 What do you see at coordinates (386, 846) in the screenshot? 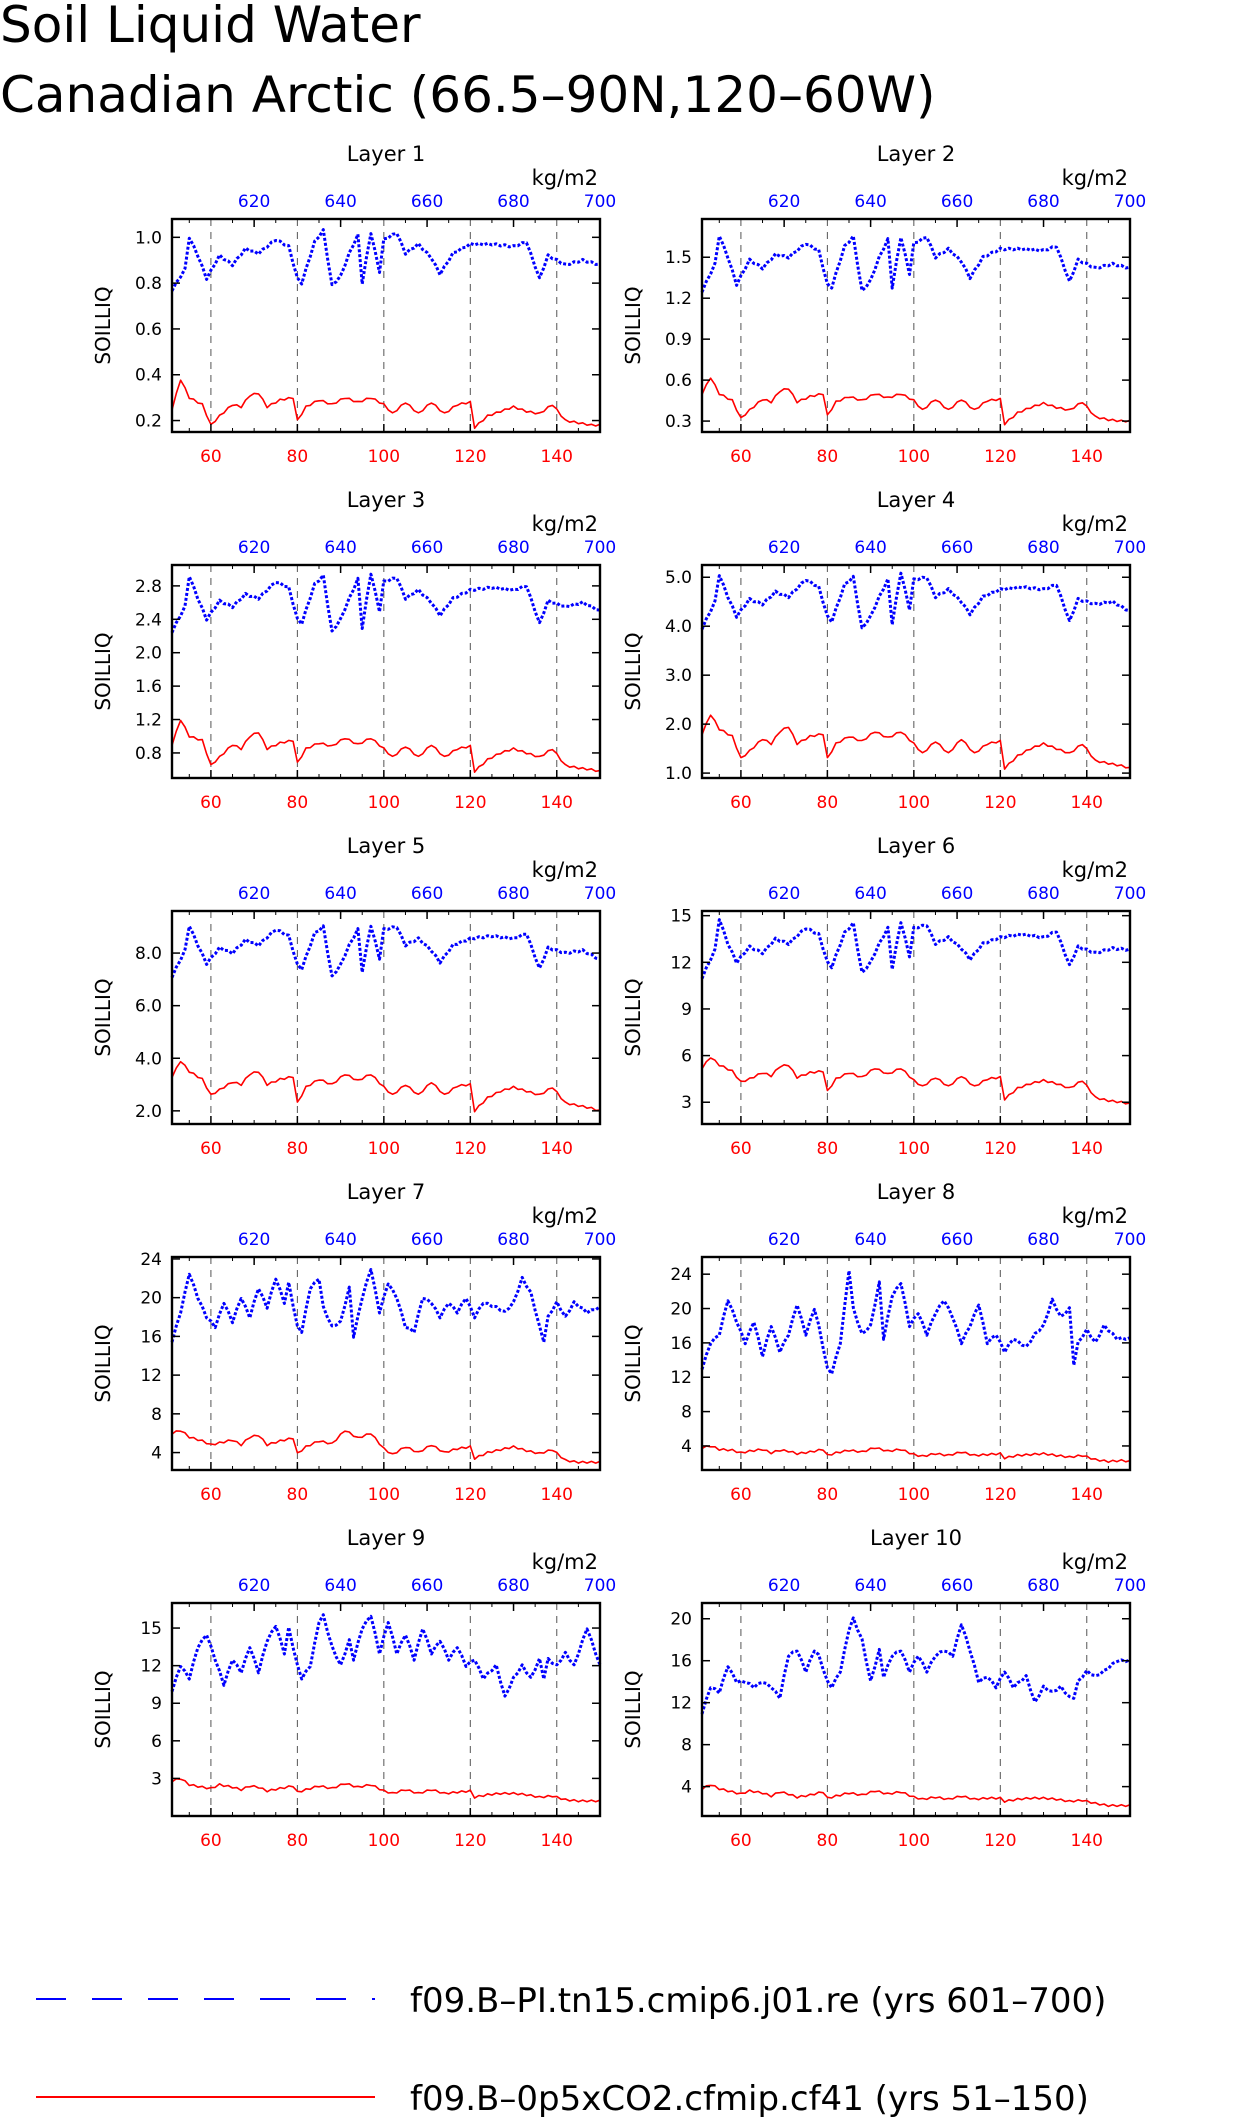
I see `panel-title: Layer 5` at bounding box center [386, 846].